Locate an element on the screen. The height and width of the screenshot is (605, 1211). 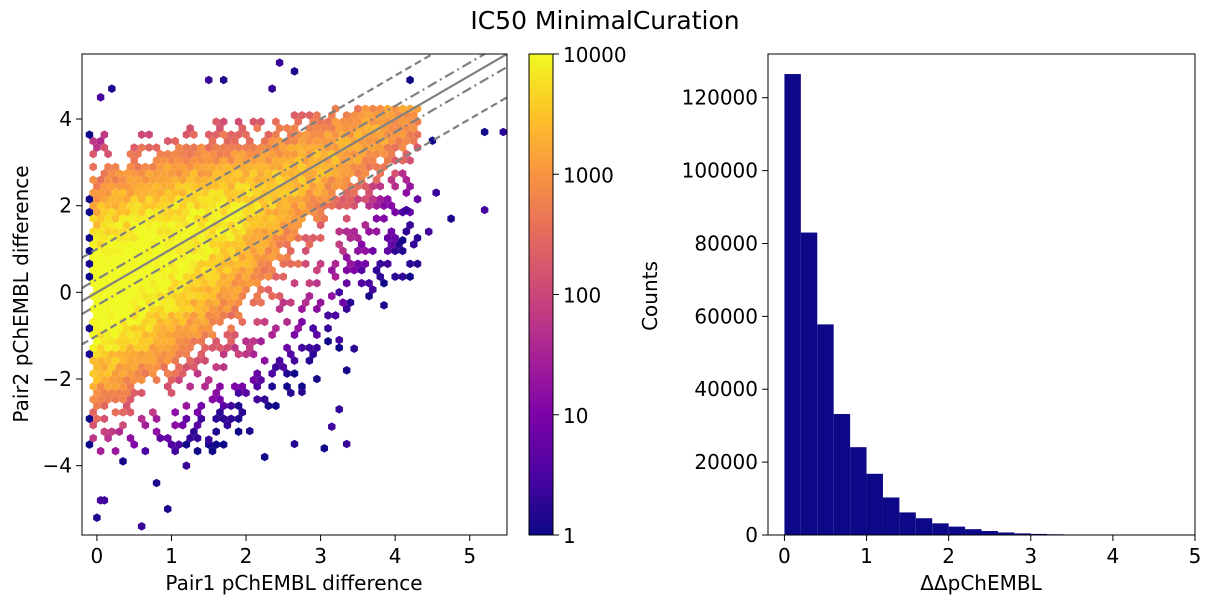
x-tick-label: 4 is located at coordinates (395, 556).